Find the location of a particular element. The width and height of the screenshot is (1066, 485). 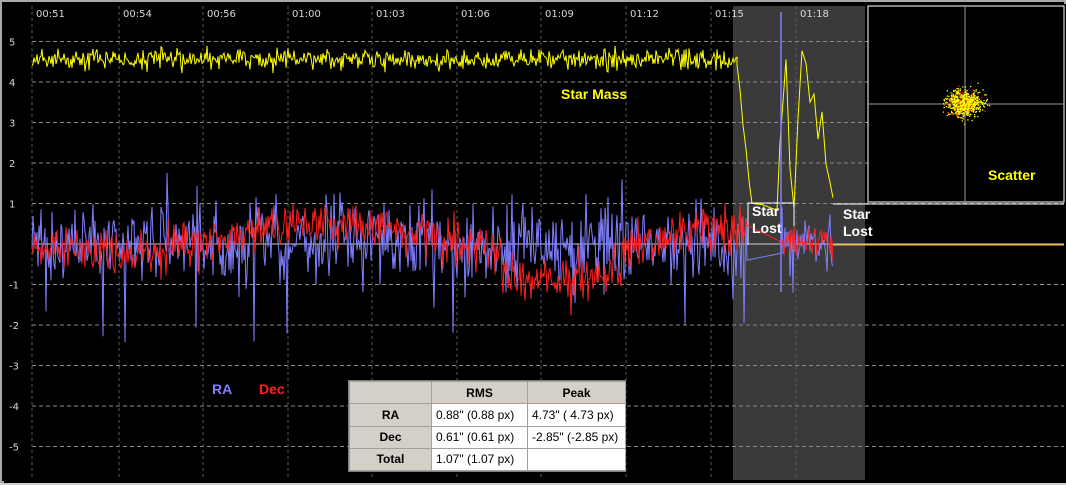

star-lost-label-1-line1: Star is located at coordinates (766, 211).